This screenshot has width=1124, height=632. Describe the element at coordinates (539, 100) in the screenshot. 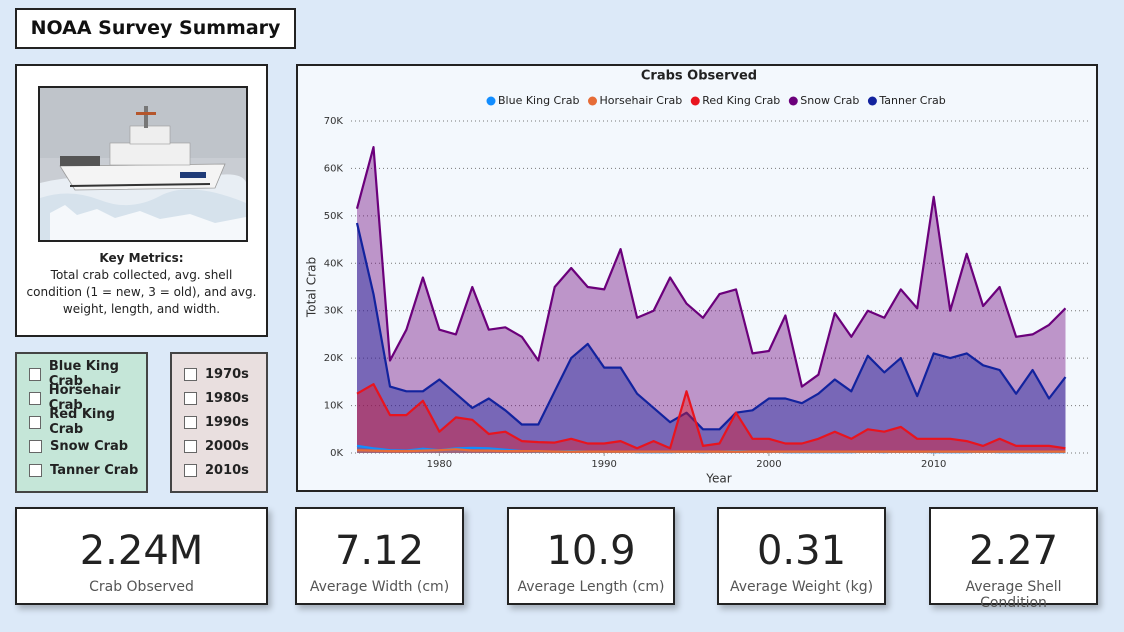

I see `legend-label: Blue King Crab` at that location.